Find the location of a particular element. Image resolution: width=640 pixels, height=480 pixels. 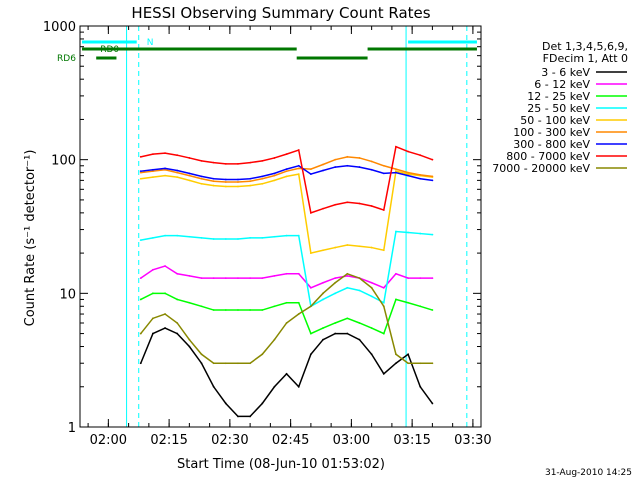

legend-label-6: 300 - 800 keV is located at coordinates (551, 144).